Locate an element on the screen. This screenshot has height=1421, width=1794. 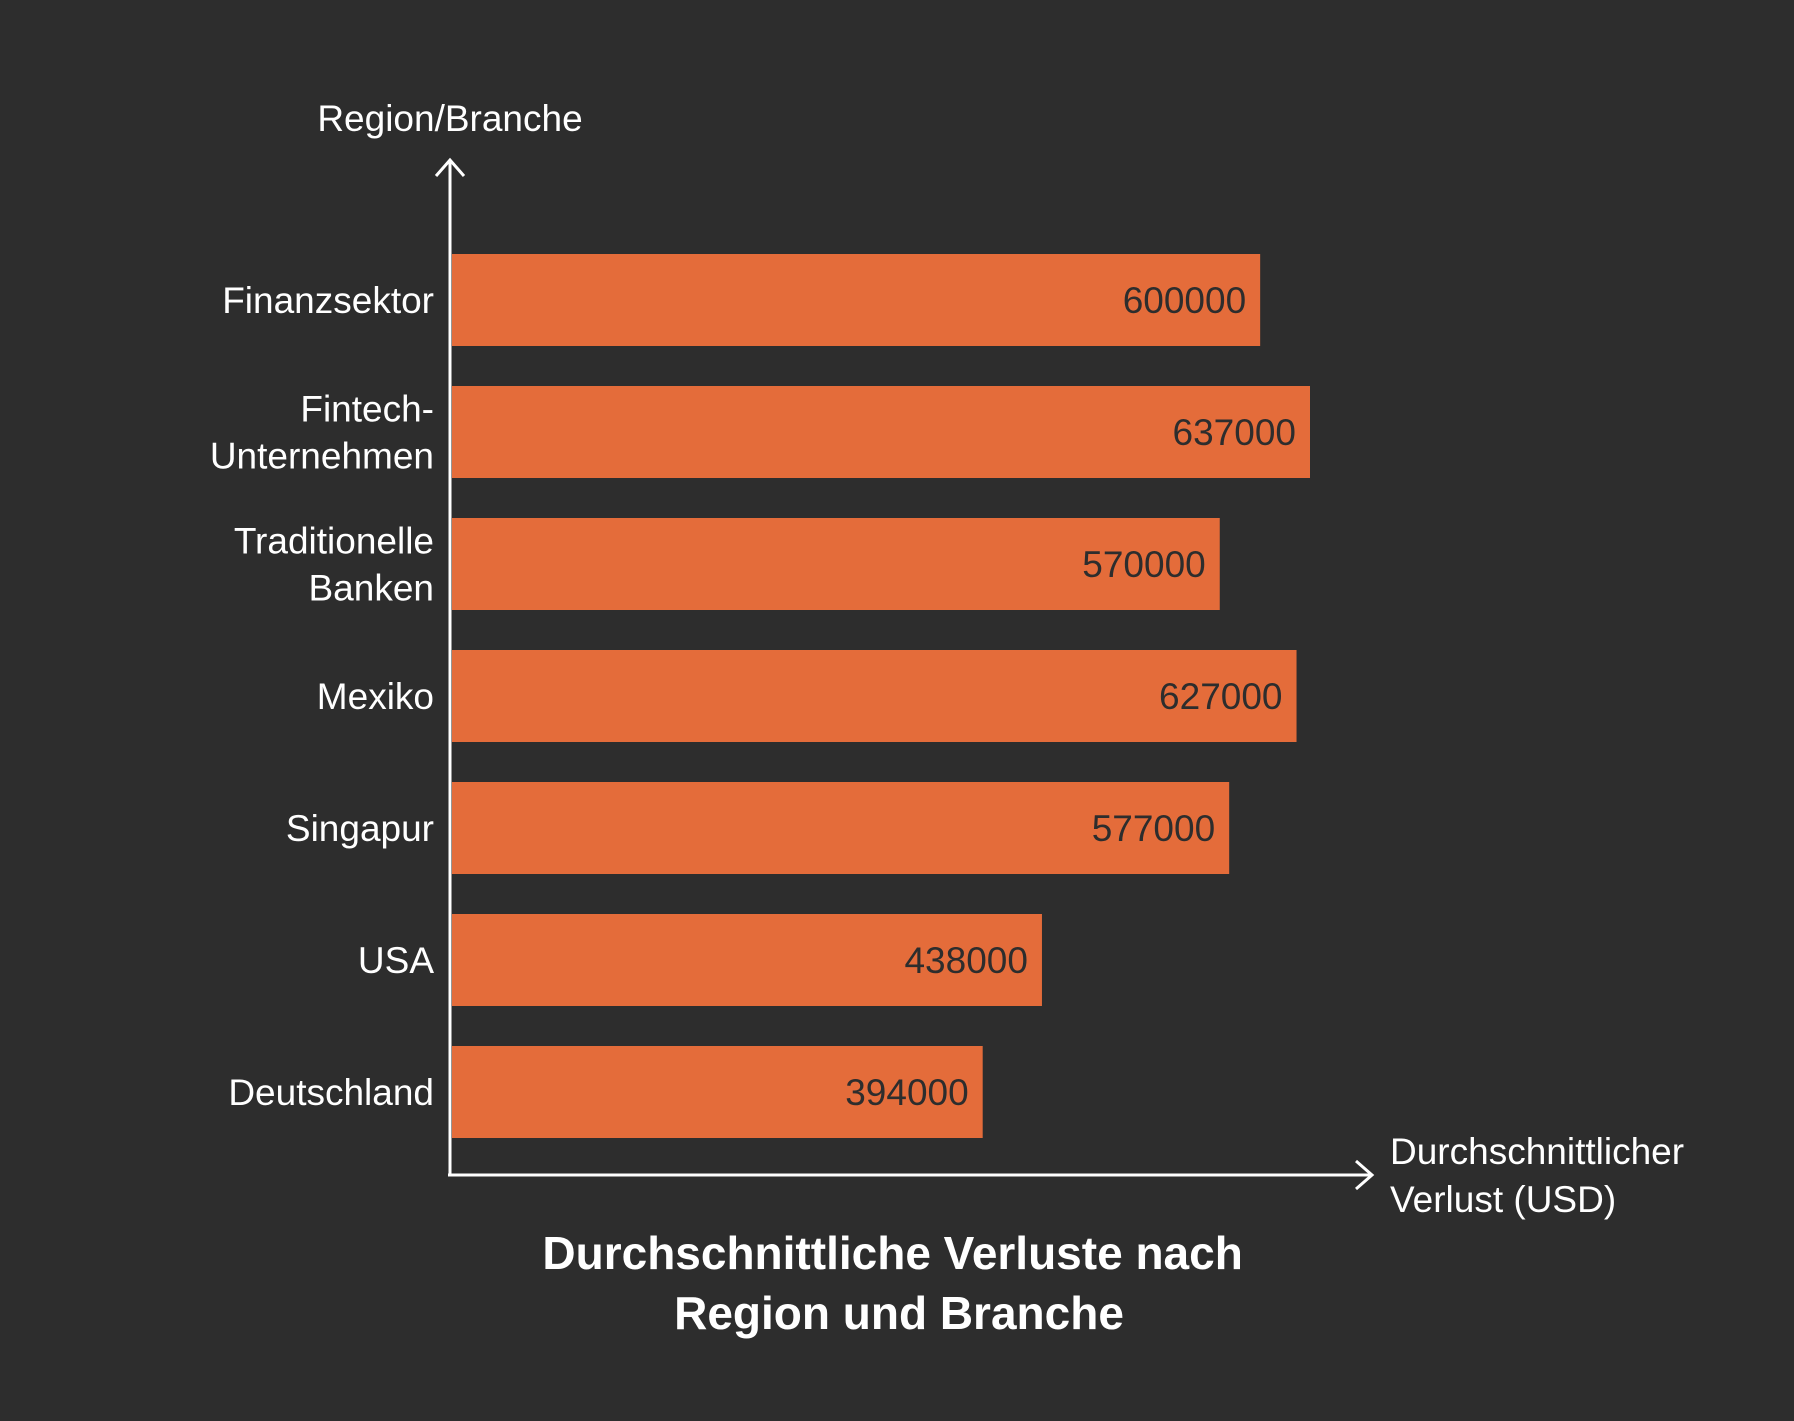
chart-title-line-1: Durchschnittliche Verluste nach is located at coordinates (892, 1253).